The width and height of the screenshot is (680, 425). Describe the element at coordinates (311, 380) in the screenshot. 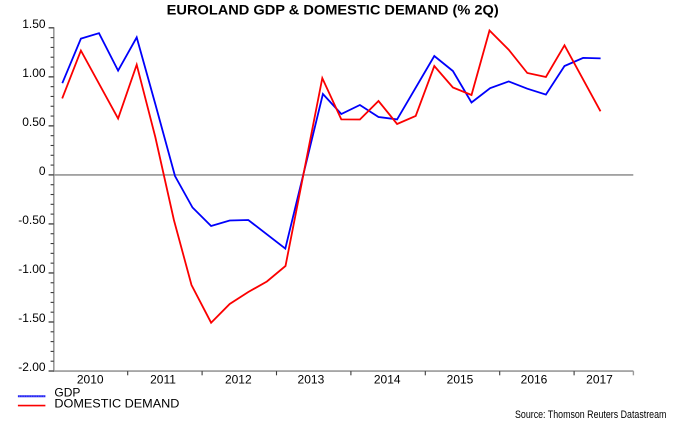

I see `svg-text: 2013` at that location.